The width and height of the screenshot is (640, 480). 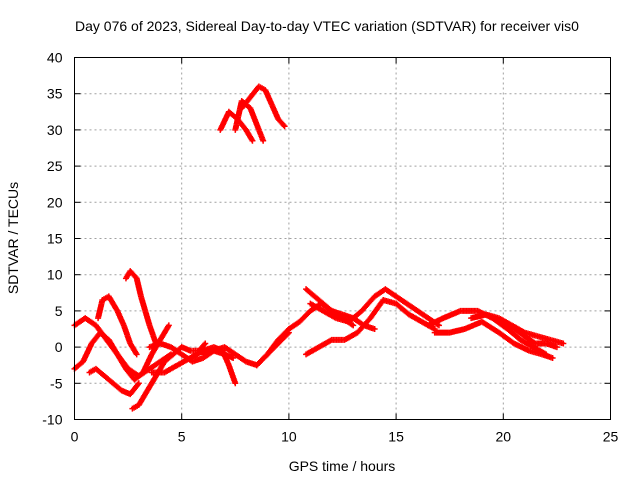 I want to click on y-tick-label: -10, so click(x=52, y=420).